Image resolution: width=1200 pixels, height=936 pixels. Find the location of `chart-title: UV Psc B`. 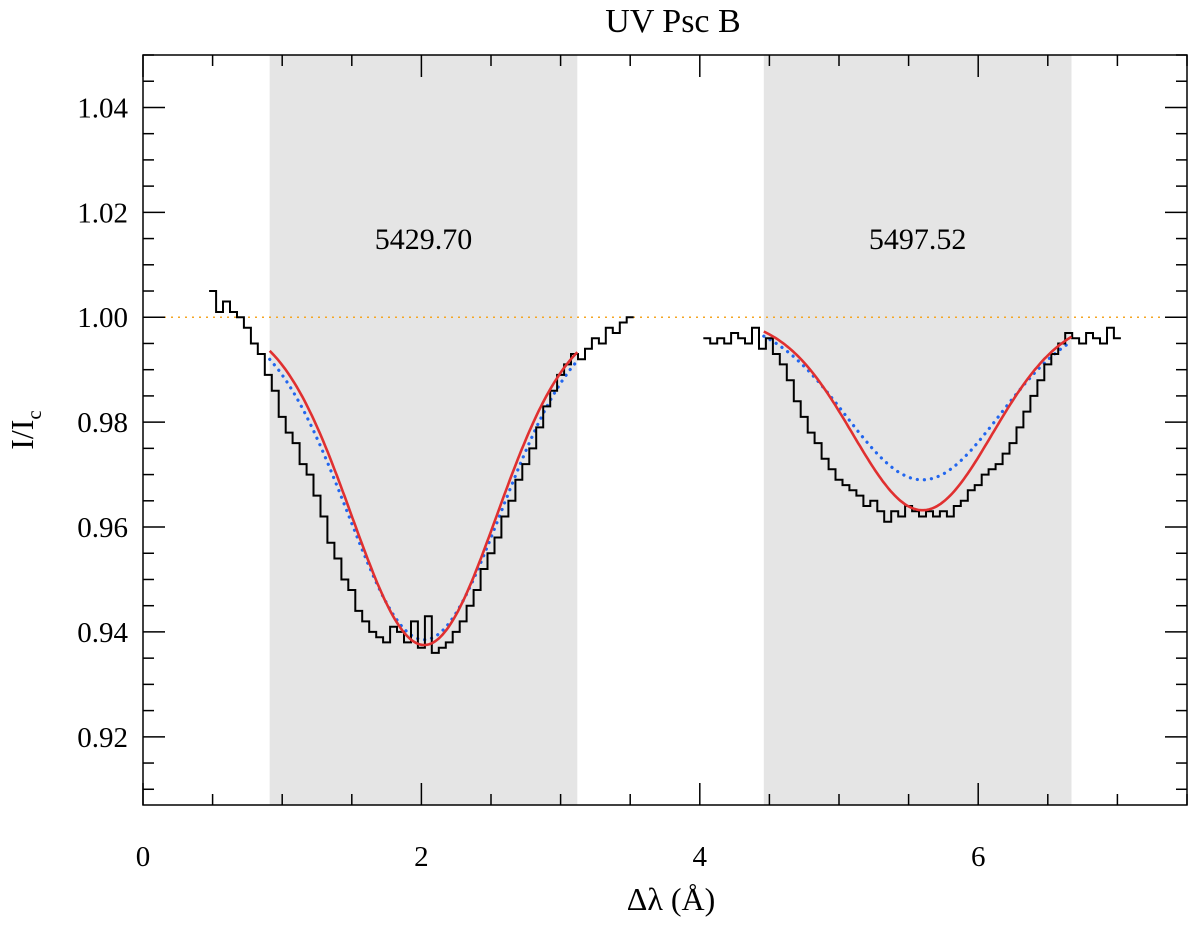

chart-title: UV Psc B is located at coordinates (672, 21).